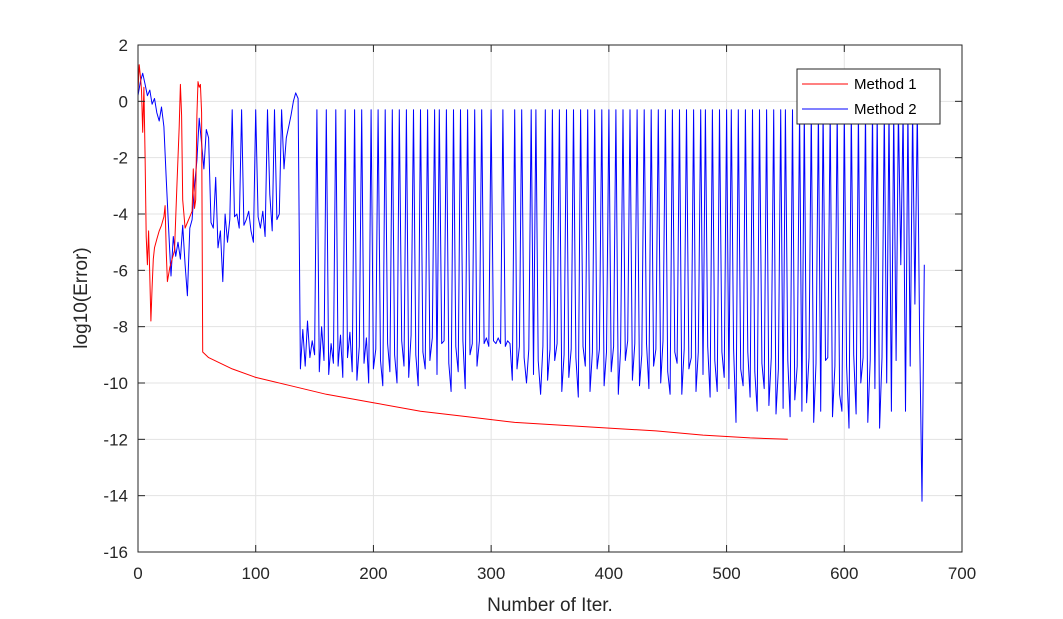 The height and width of the screenshot is (619, 1063). I want to click on y-tick-label: 0, so click(123, 101).